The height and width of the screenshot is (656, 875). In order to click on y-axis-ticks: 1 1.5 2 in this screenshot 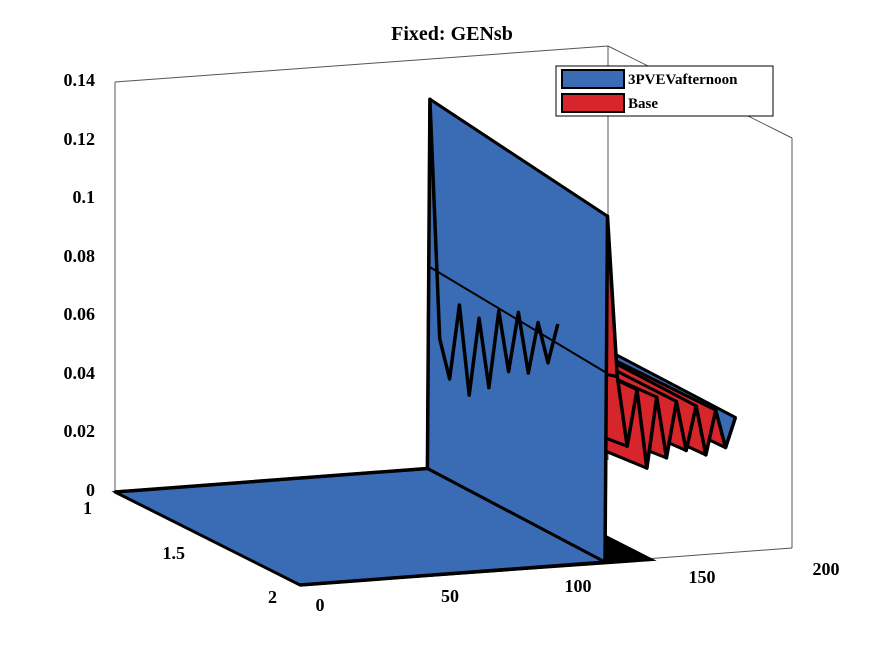, I will do `click(180, 552)`.